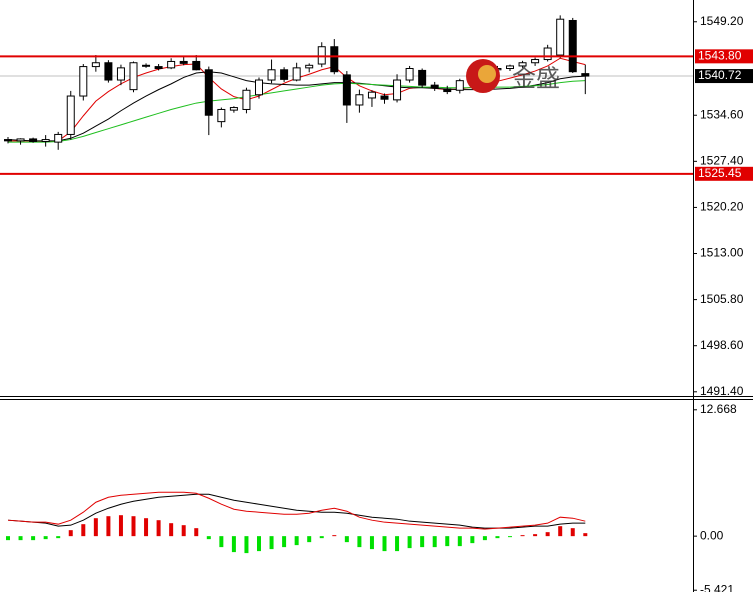  I want to click on y-tick-label: 1505.80, so click(722, 299).